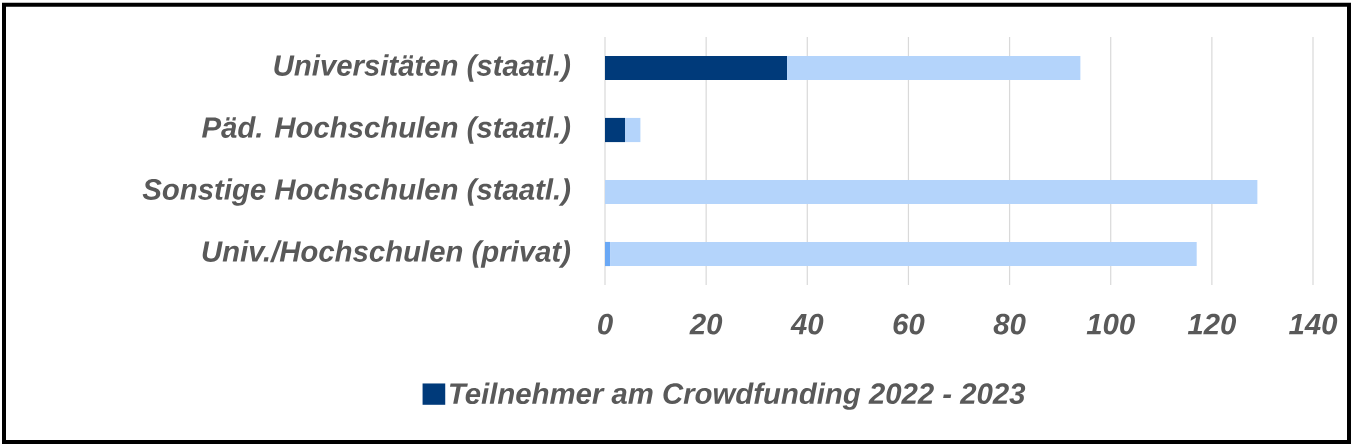 The width and height of the screenshot is (1351, 444). Describe the element at coordinates (386, 130) in the screenshot. I see `y-tick-label: Päd. Hochschulen (staatl.)` at that location.